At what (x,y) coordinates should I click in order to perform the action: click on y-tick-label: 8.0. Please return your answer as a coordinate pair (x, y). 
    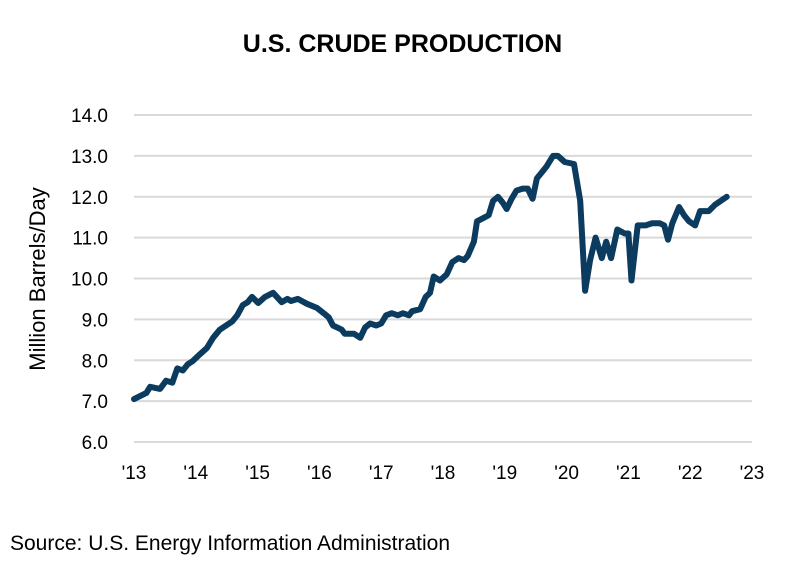
    Looking at the image, I should click on (95, 361).